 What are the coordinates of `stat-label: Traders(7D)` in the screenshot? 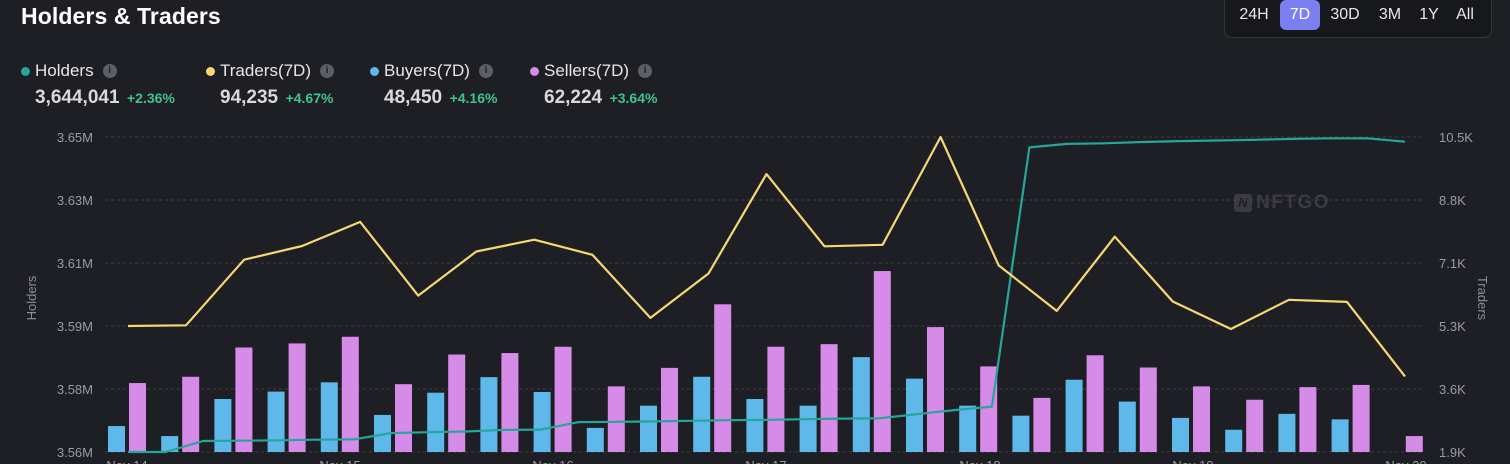 It's located at (265, 70).